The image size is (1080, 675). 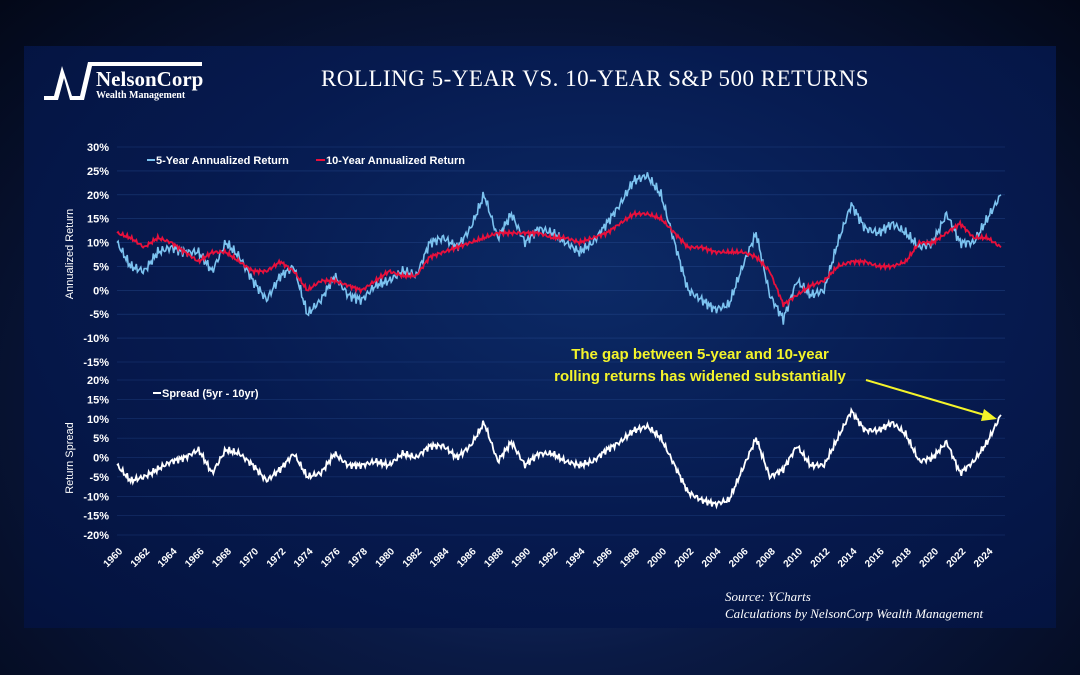 What do you see at coordinates (250, 558) in the screenshot?
I see `x-tick-label: 1970` at bounding box center [250, 558].